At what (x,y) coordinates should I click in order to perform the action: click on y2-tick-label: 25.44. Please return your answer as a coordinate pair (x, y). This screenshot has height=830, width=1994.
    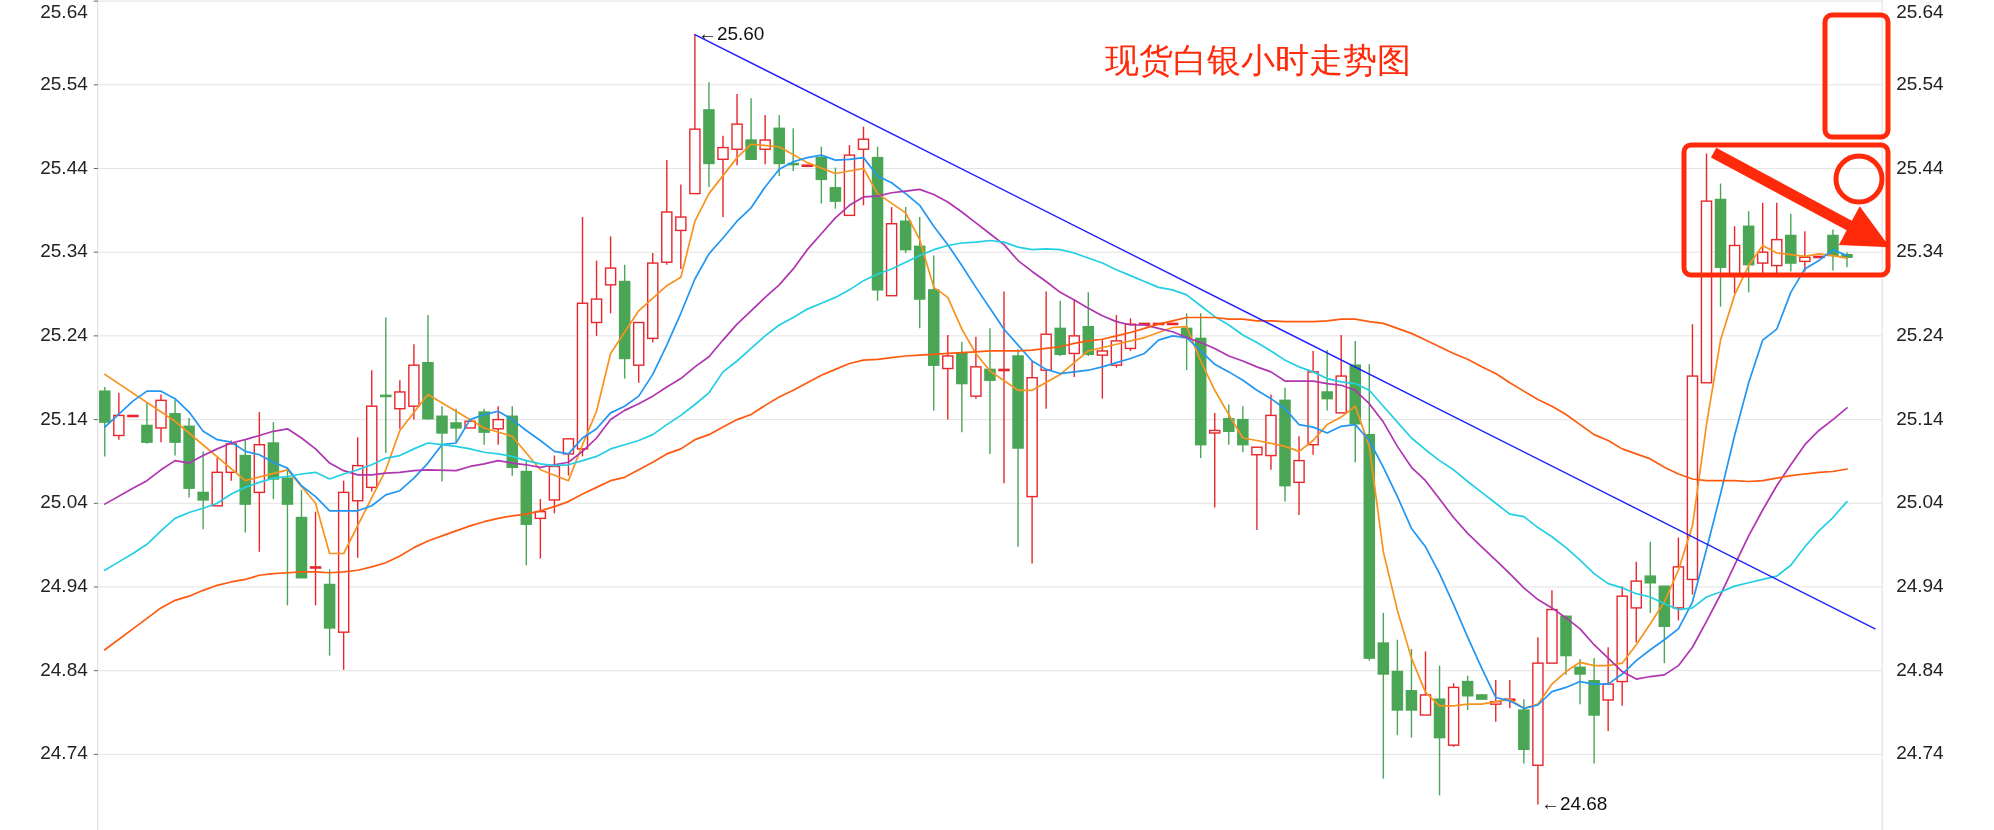
    Looking at the image, I should click on (1920, 167).